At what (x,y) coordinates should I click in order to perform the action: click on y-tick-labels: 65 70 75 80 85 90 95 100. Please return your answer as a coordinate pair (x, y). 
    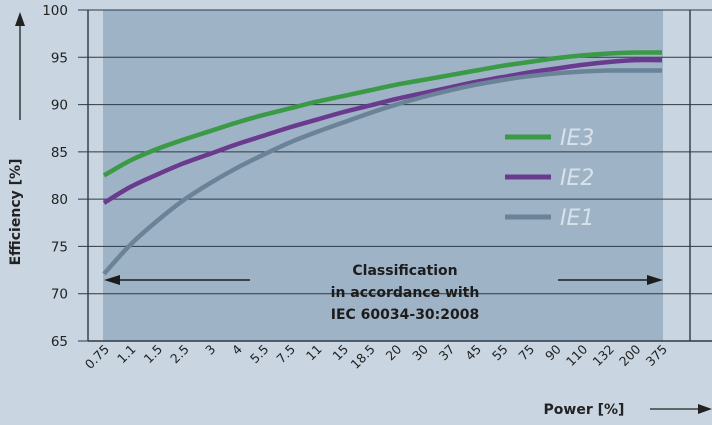
    Looking at the image, I should click on (55, 176).